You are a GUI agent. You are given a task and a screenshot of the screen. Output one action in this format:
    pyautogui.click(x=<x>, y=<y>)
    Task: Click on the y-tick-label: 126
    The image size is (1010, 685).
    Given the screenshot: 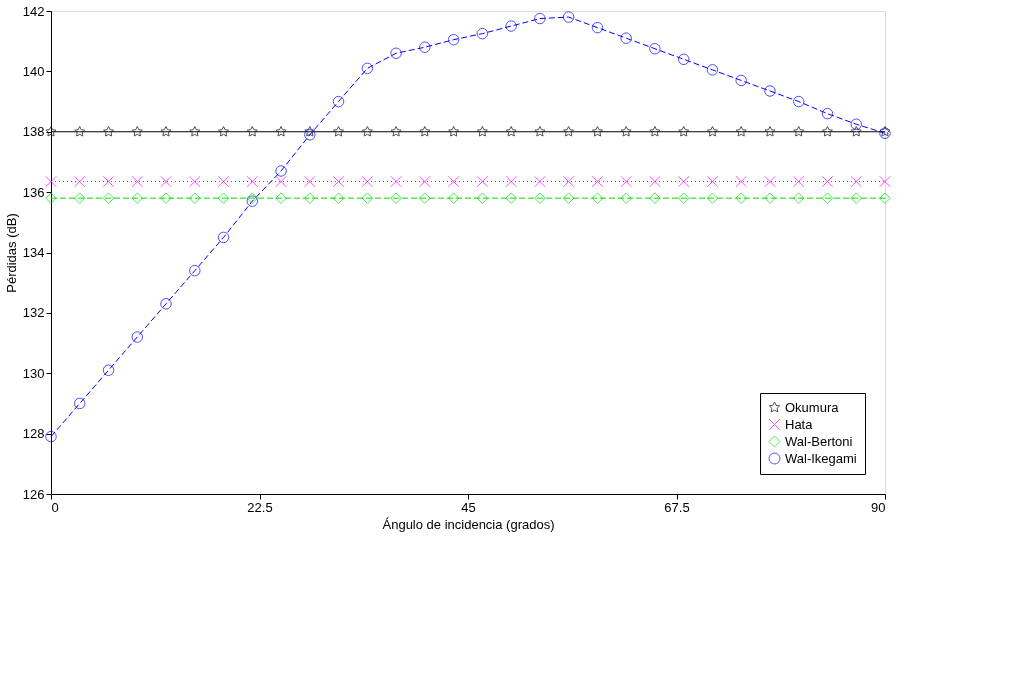 What is the action you would take?
    pyautogui.click(x=33, y=494)
    